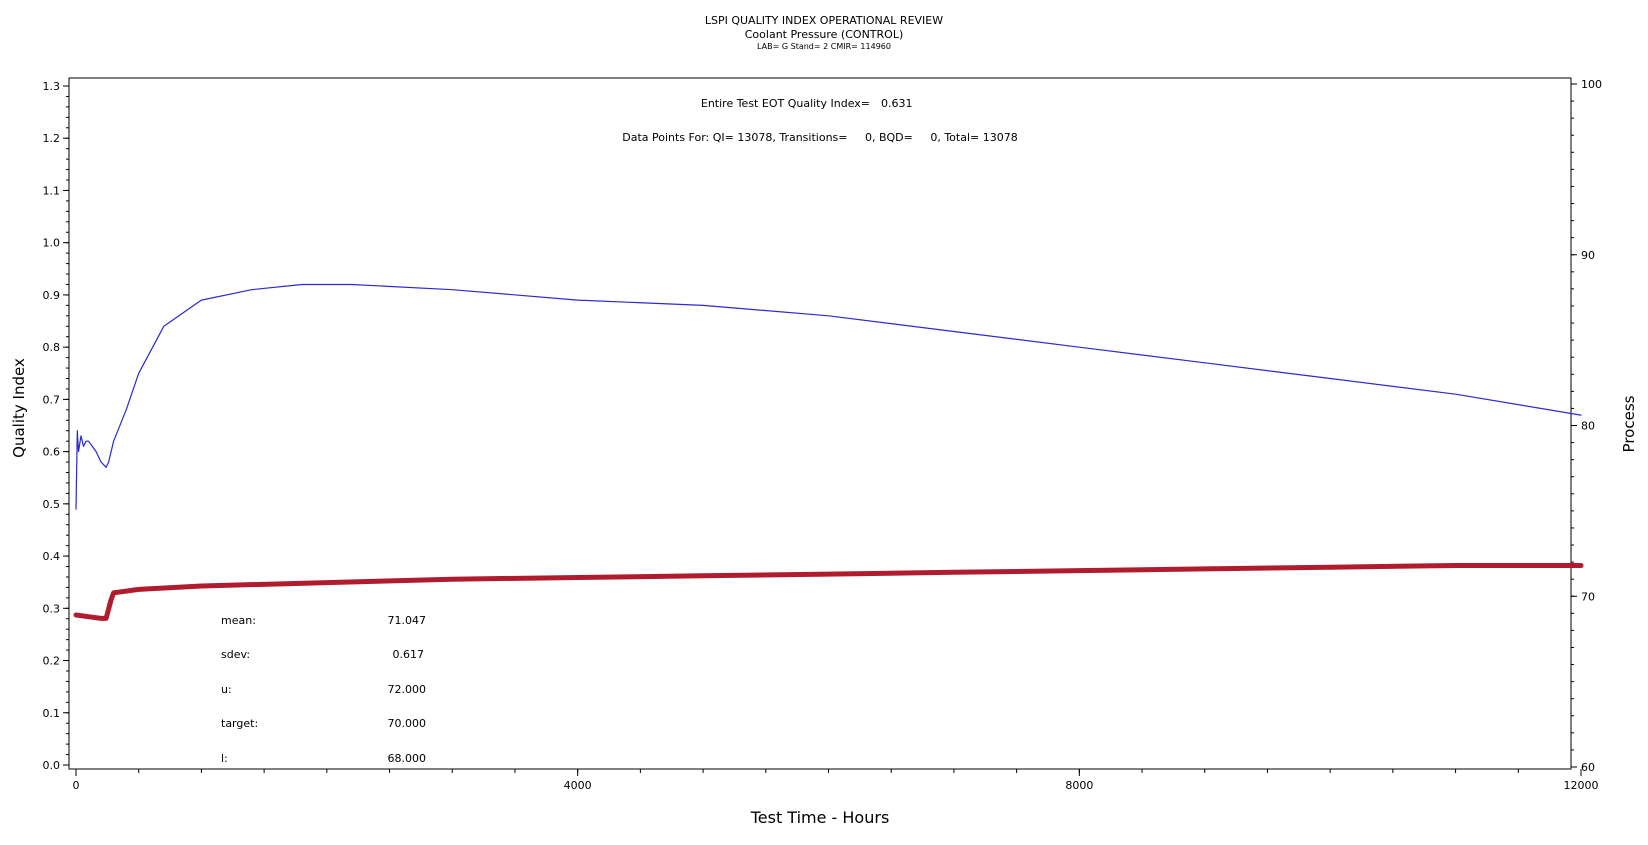 The height and width of the screenshot is (845, 1648). Describe the element at coordinates (1591, 84) in the screenshot. I see `y2-tick-label: 100` at that location.